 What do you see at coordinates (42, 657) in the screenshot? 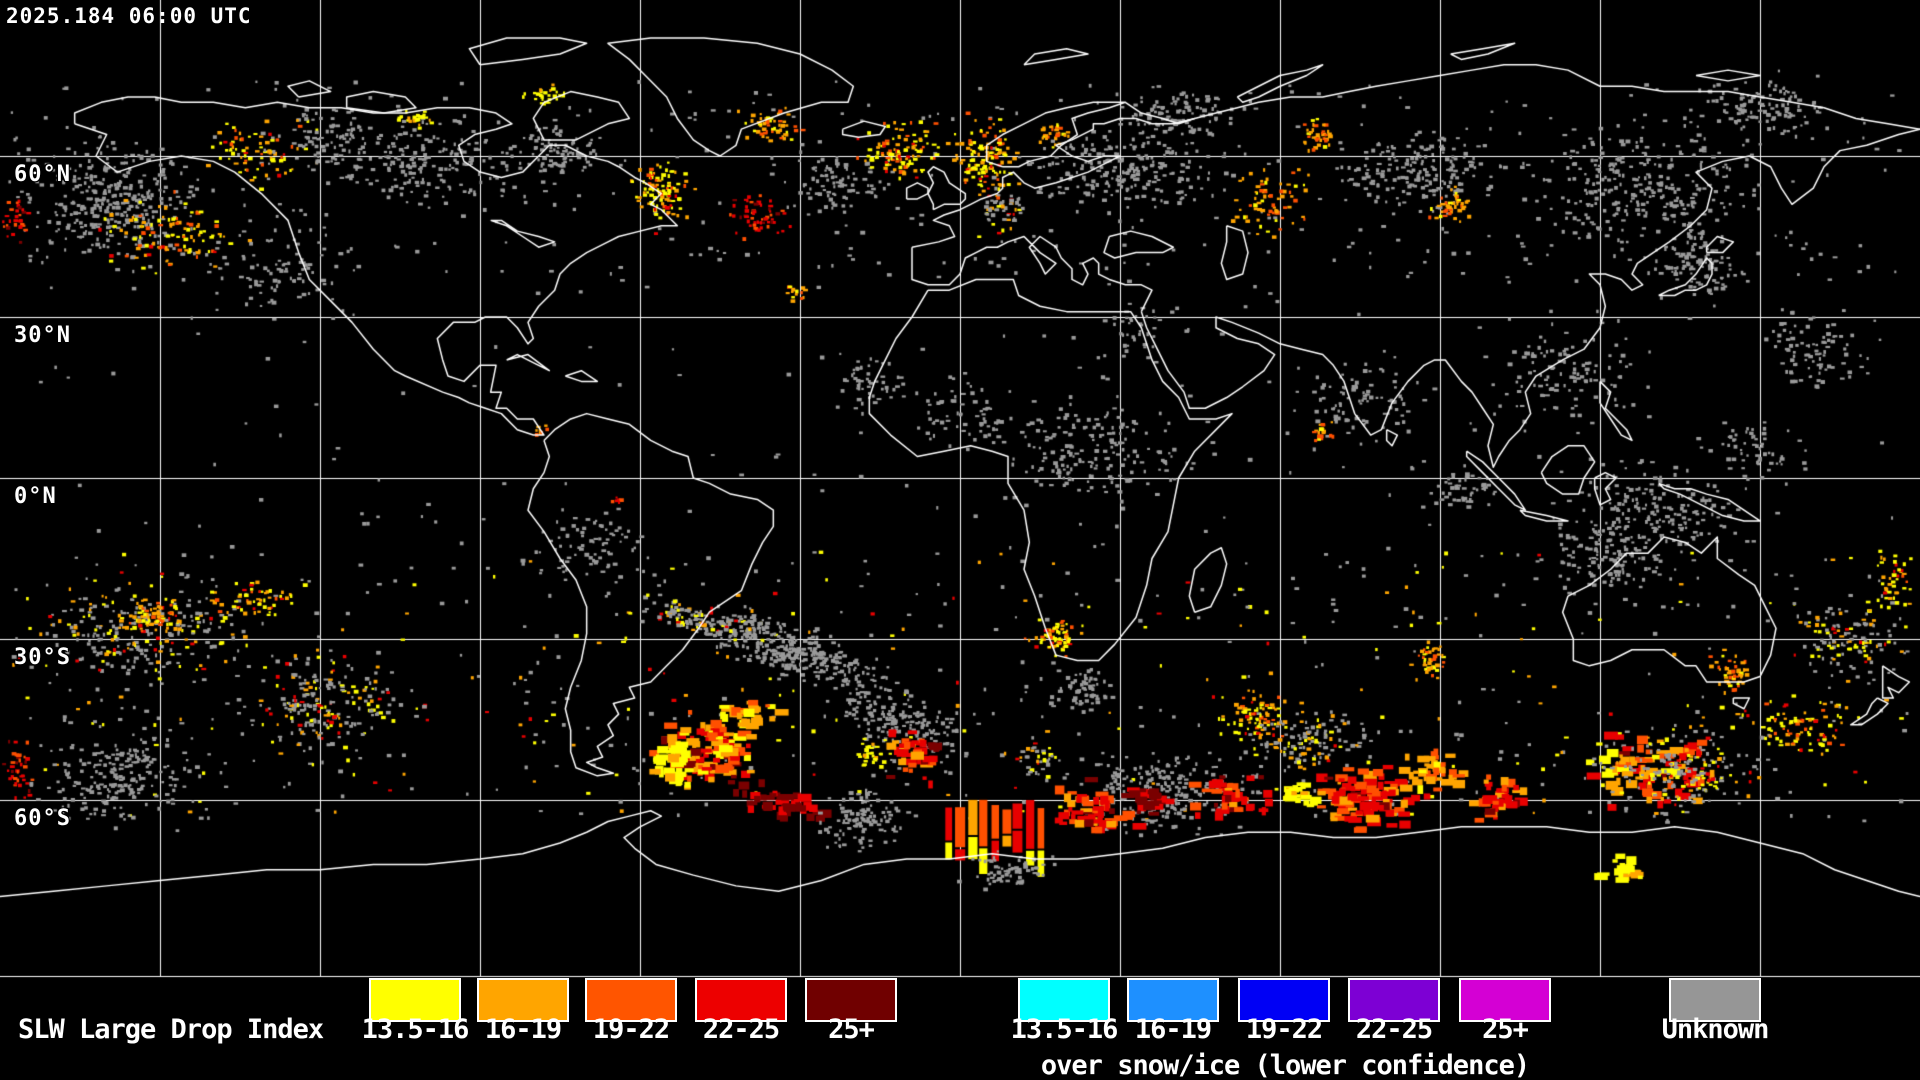
I see `lat-label-30S: 30°S` at bounding box center [42, 657].